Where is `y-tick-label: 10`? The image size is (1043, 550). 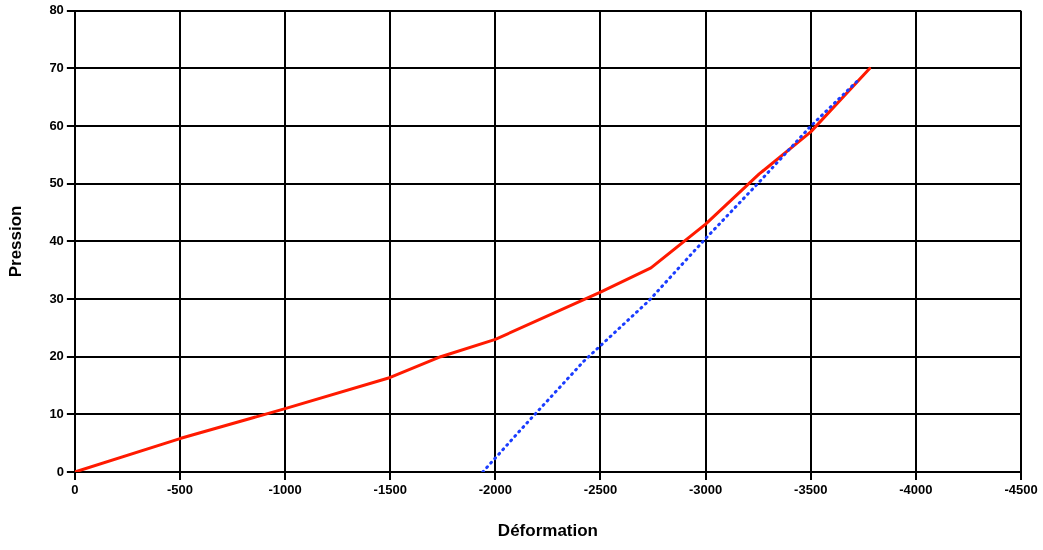 y-tick-label: 10 is located at coordinates (56, 413).